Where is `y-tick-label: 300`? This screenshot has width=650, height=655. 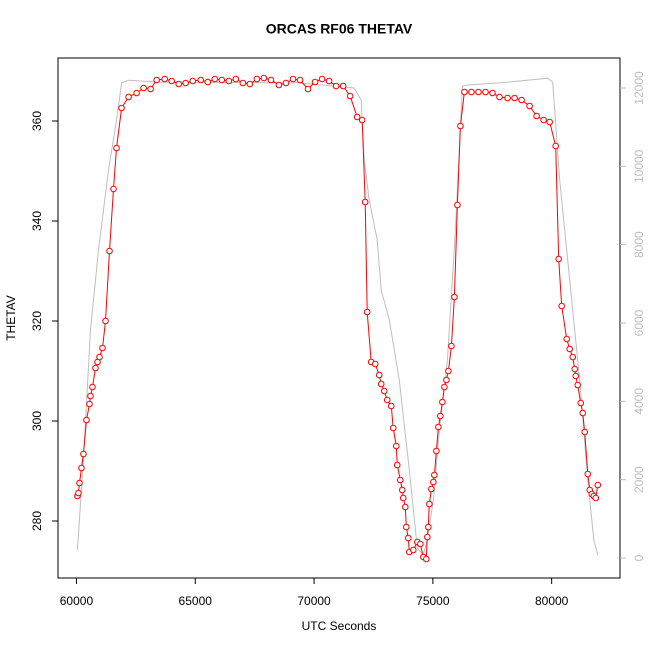
y-tick-label: 300 is located at coordinates (37, 421).